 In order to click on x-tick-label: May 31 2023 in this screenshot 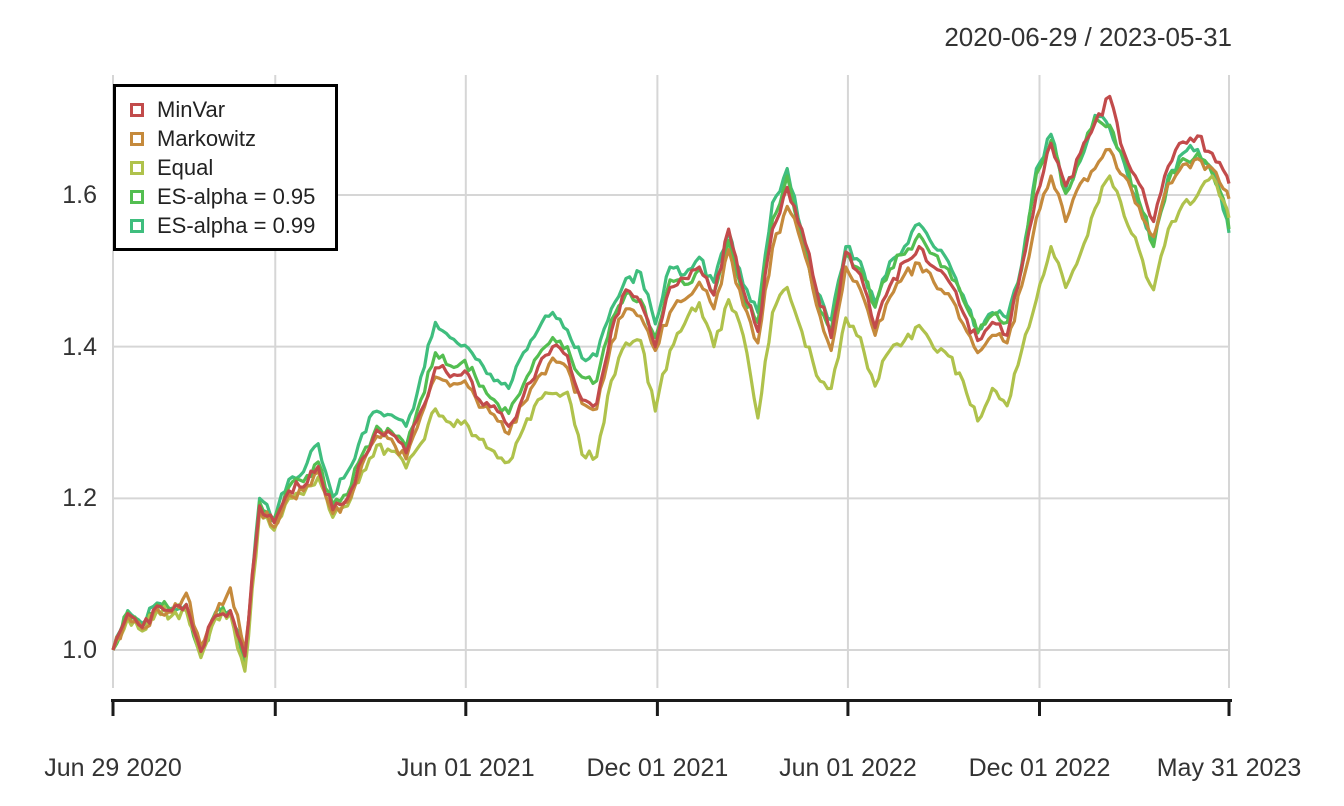, I will do `click(1229, 768)`.